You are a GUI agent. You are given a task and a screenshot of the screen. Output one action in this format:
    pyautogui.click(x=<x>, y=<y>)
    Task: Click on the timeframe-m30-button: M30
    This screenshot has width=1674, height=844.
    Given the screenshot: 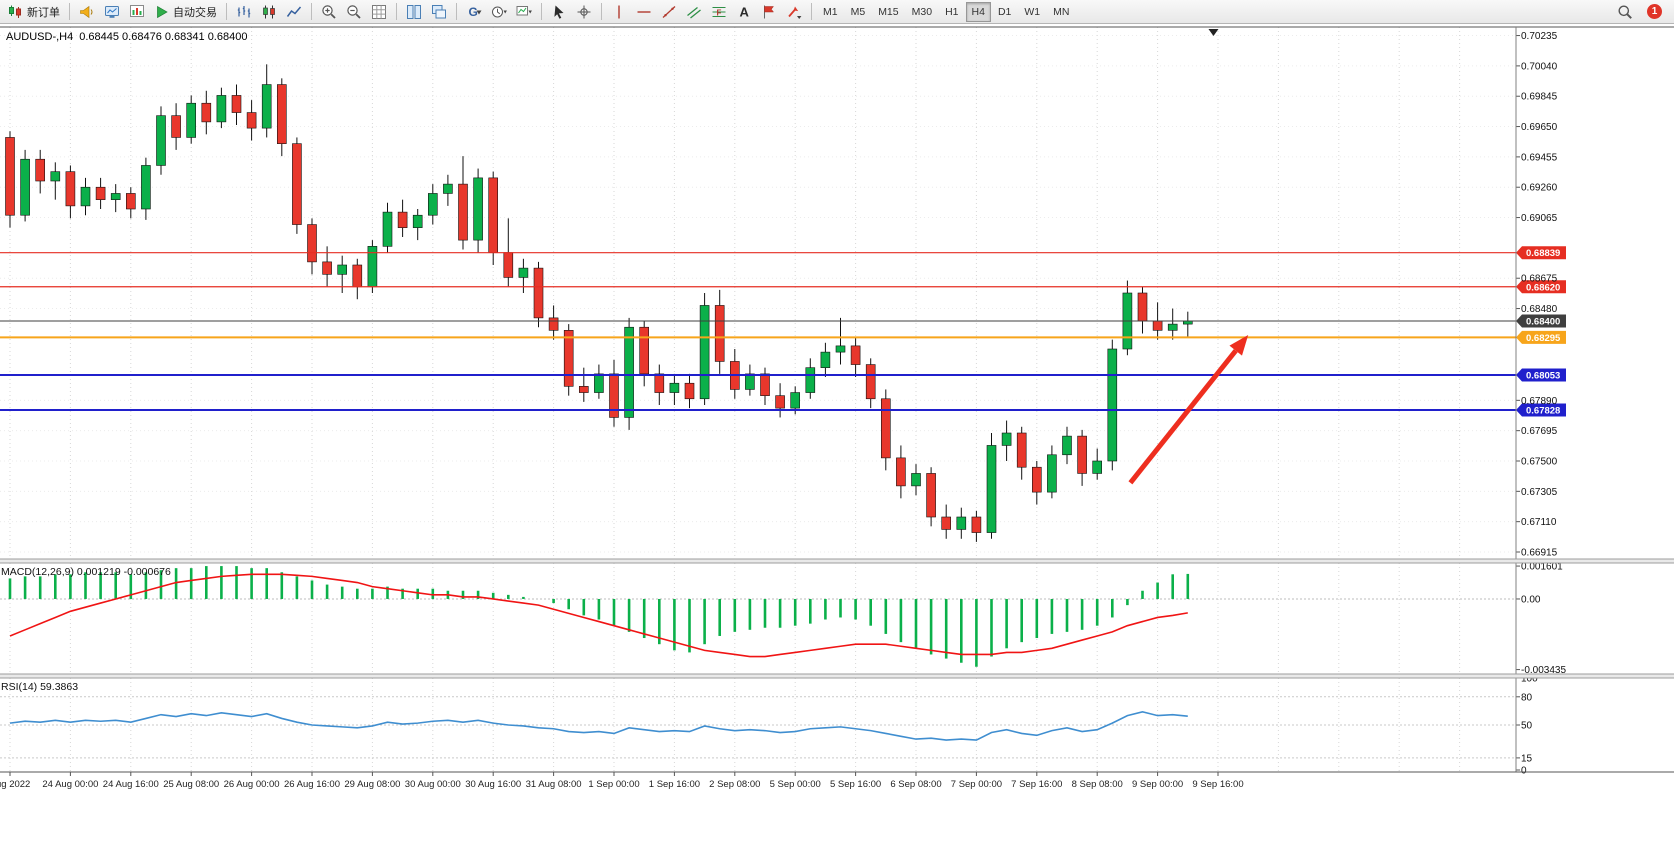 What is the action you would take?
    pyautogui.click(x=922, y=12)
    